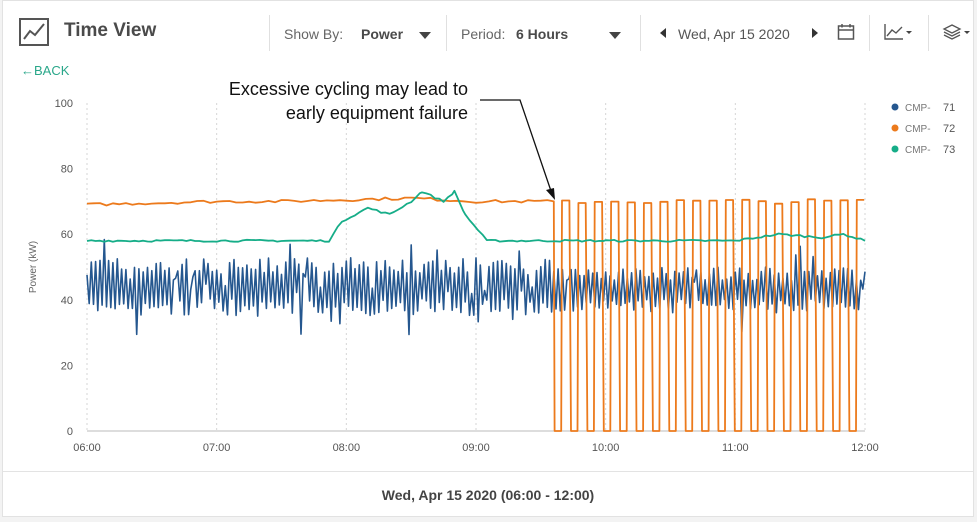  I want to click on chart-type-icon, so click(898, 32).